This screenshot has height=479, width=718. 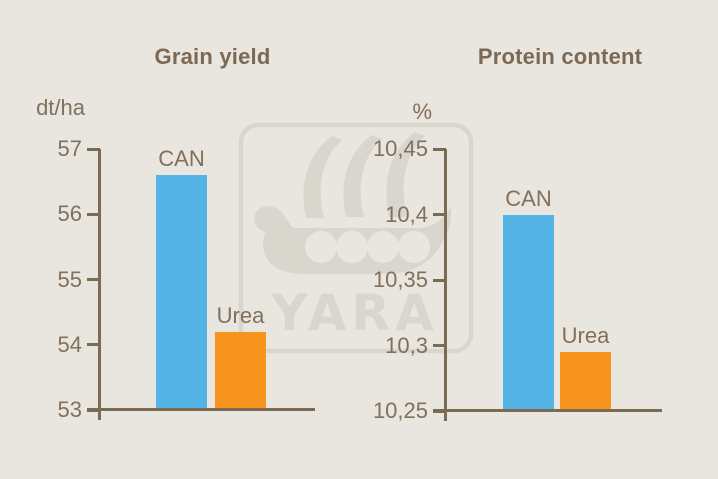 What do you see at coordinates (560, 56) in the screenshot?
I see `chart-title-protein-content: Protein content` at bounding box center [560, 56].